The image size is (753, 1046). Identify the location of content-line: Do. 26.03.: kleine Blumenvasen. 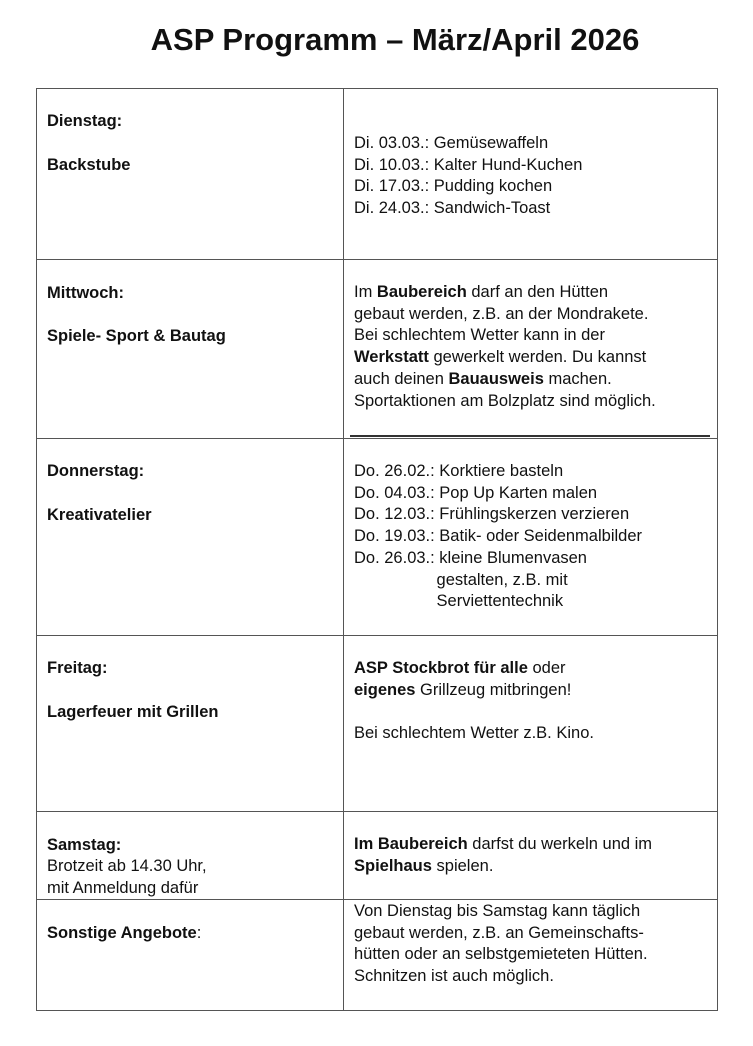
(498, 559).